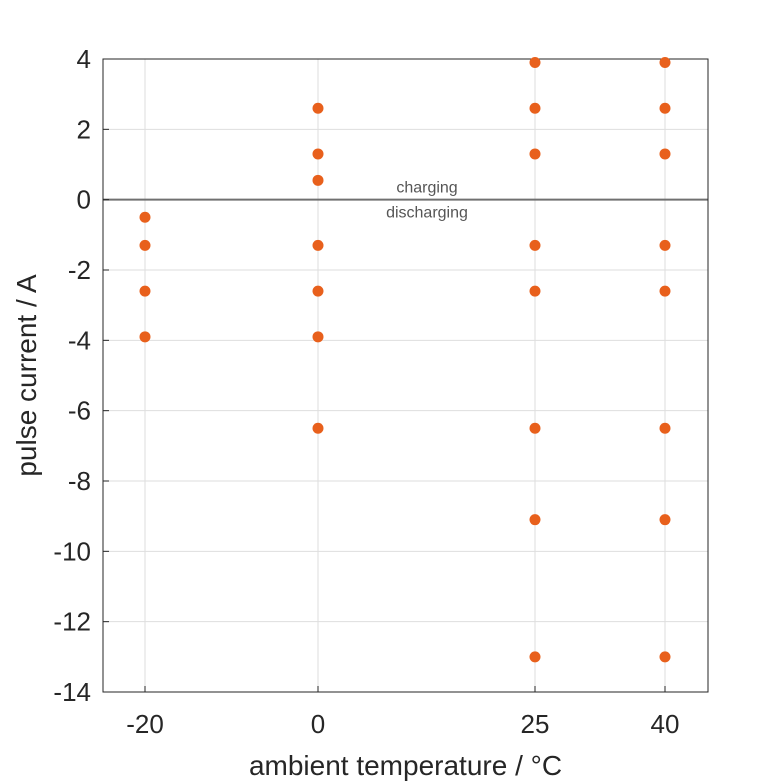 This screenshot has width=781, height=781. I want to click on y-tick-label: -8, so click(79, 481).